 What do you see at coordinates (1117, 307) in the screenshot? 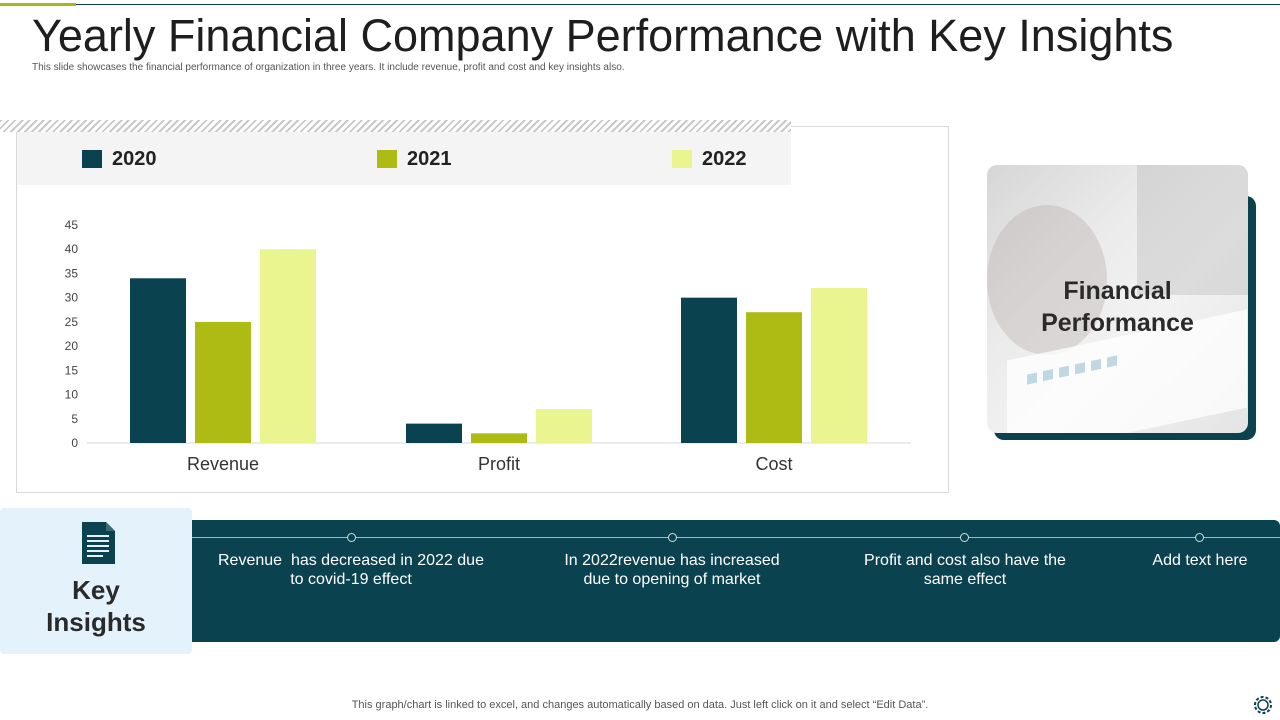
I see `photo-card-label: Financial Performance` at bounding box center [1117, 307].